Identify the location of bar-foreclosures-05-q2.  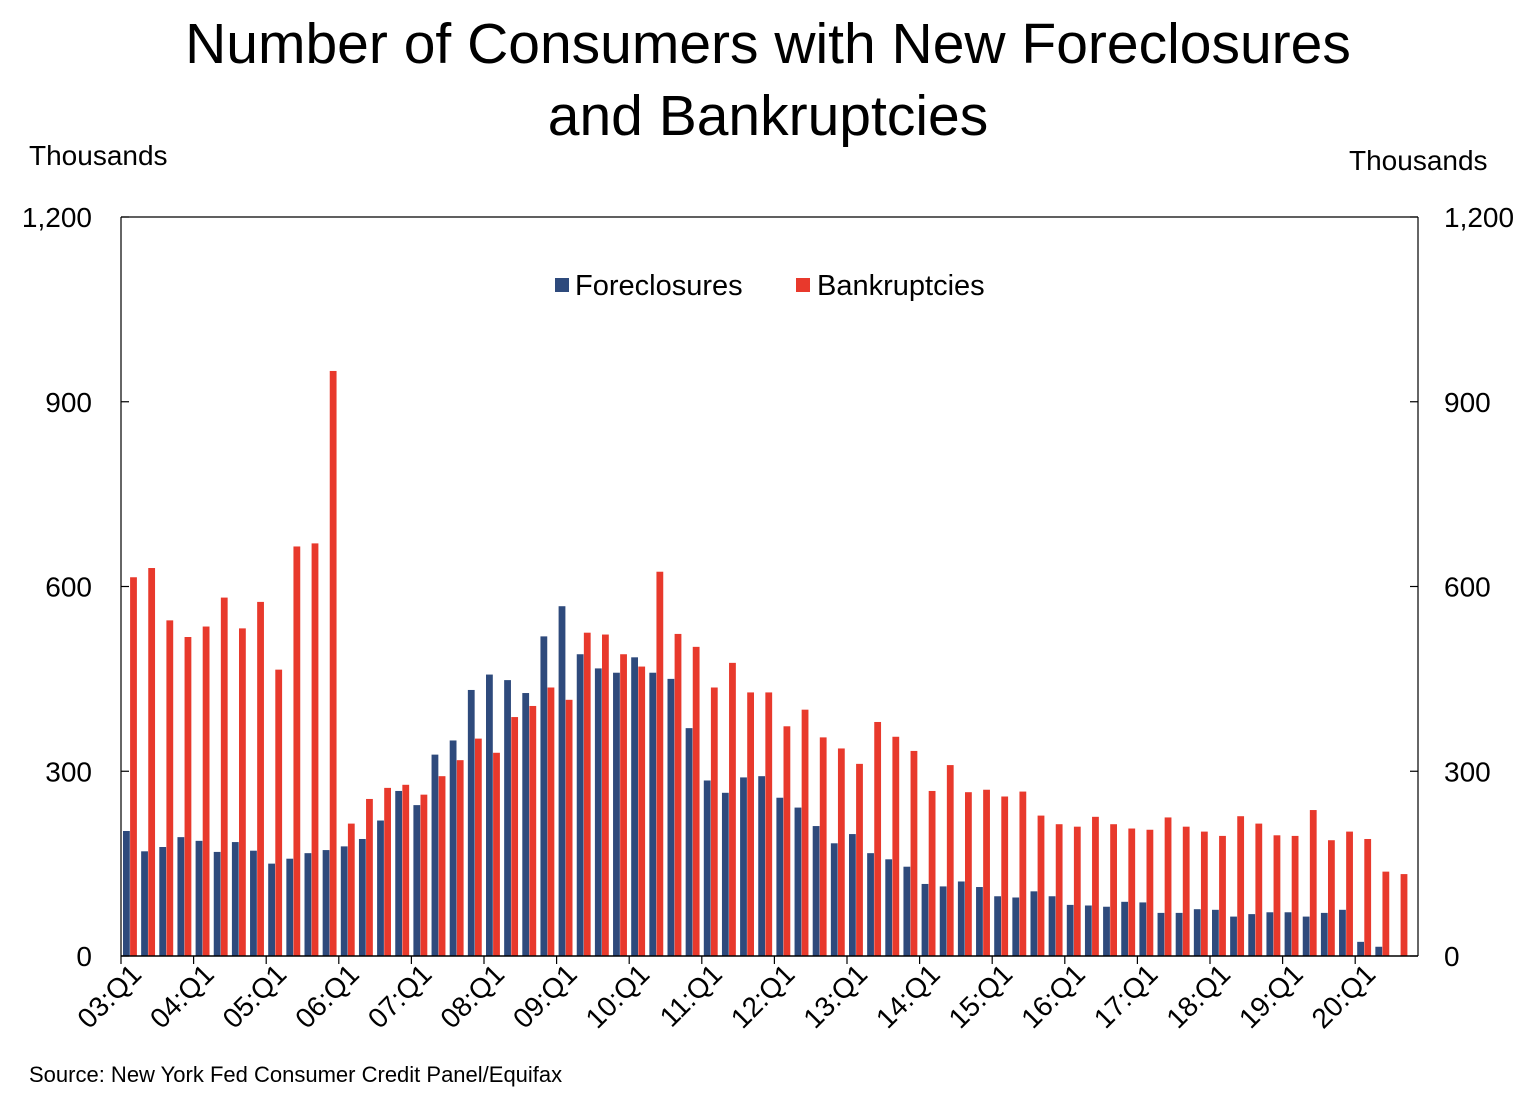
(290, 907).